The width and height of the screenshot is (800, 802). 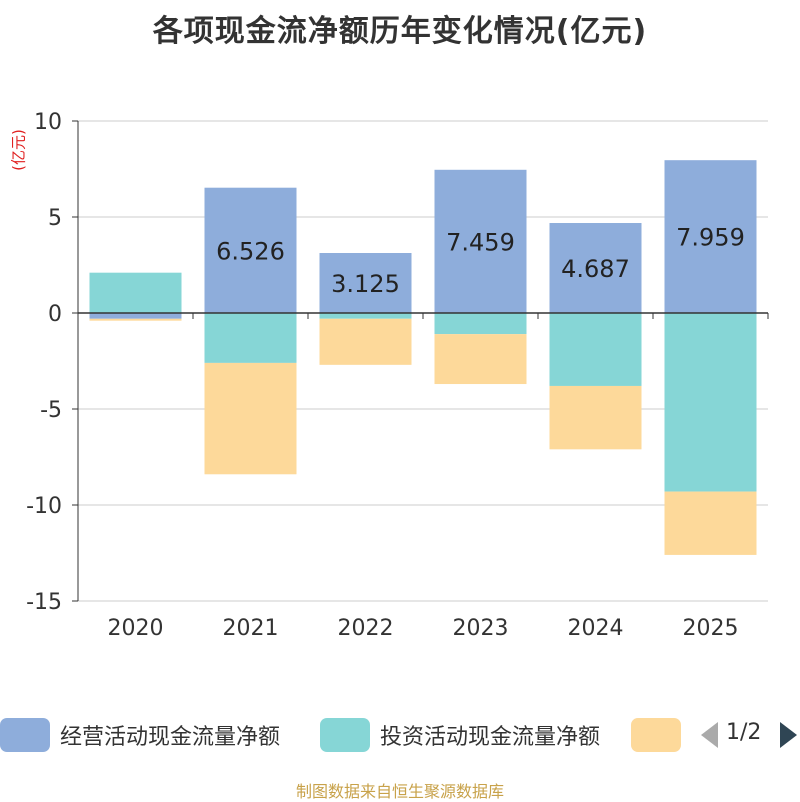 What do you see at coordinates (744, 732) in the screenshot?
I see `legend-page-indicator: 1/2` at bounding box center [744, 732].